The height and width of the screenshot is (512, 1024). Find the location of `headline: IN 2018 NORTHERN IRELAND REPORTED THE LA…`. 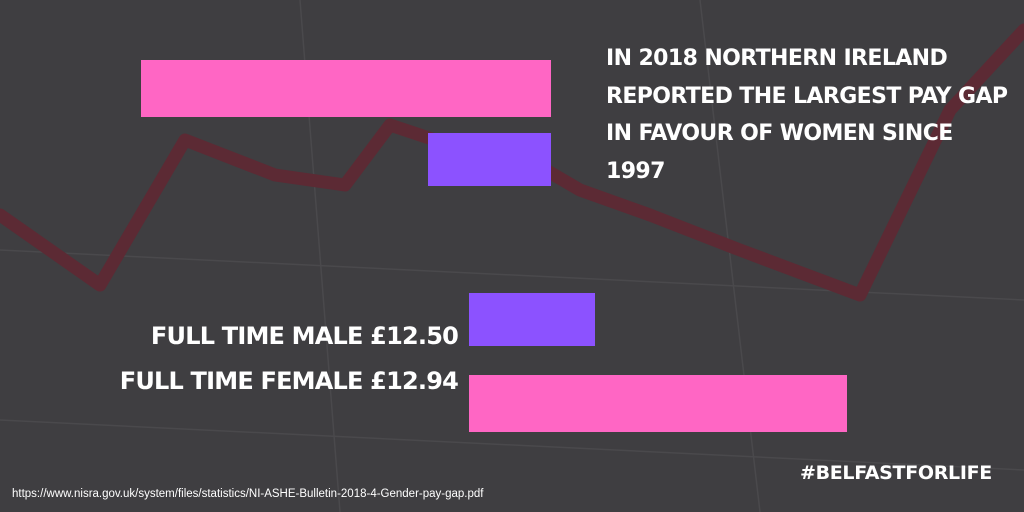

headline: IN 2018 NORTHERN IRELAND REPORTED THE LA… is located at coordinates (807, 115).